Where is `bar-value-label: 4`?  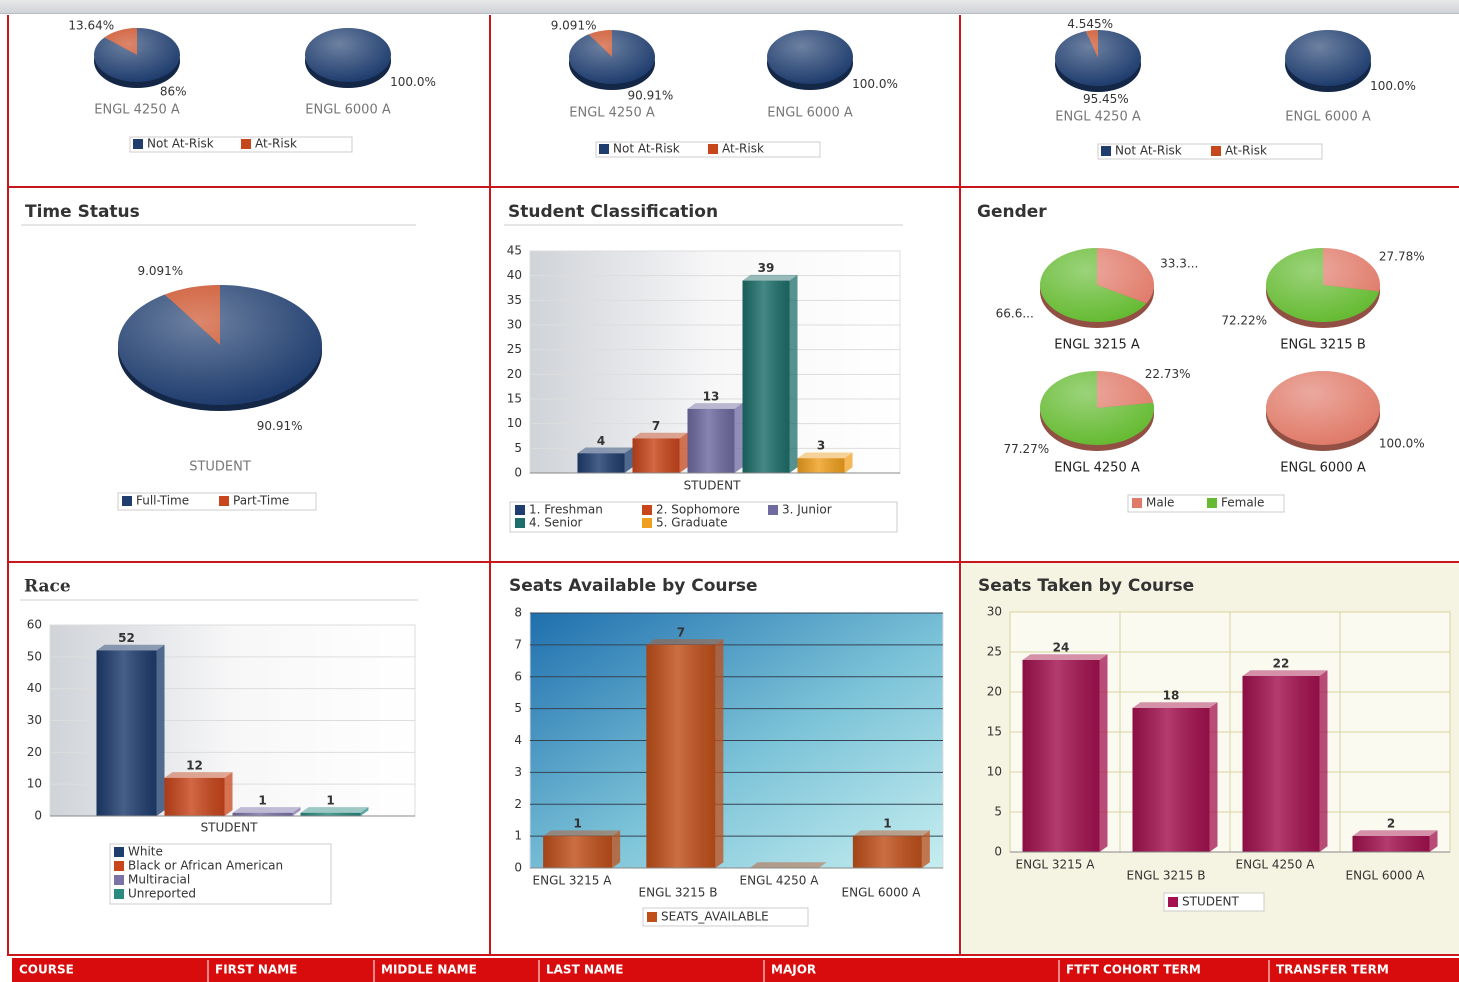
bar-value-label: 4 is located at coordinates (601, 441).